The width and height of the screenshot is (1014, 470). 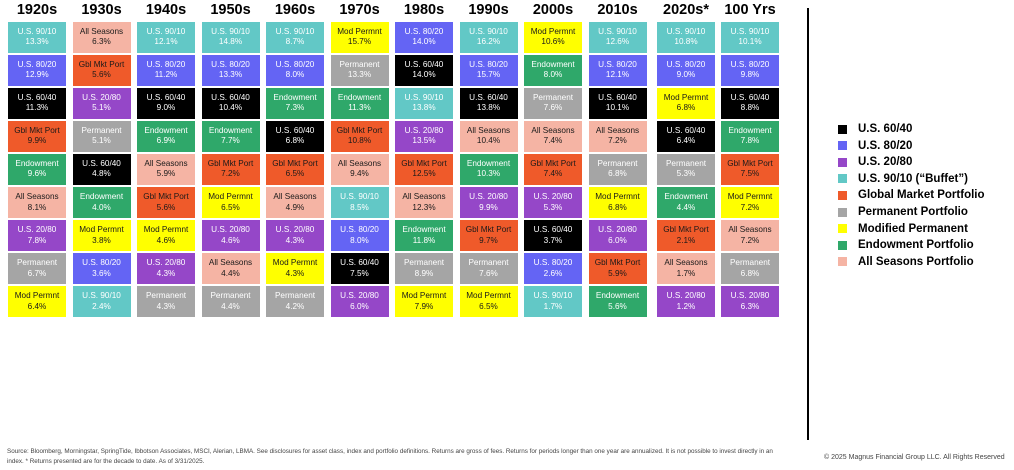 What do you see at coordinates (424, 302) in the screenshot?
I see `return-cell: Mod Permnt 7.9%` at bounding box center [424, 302].